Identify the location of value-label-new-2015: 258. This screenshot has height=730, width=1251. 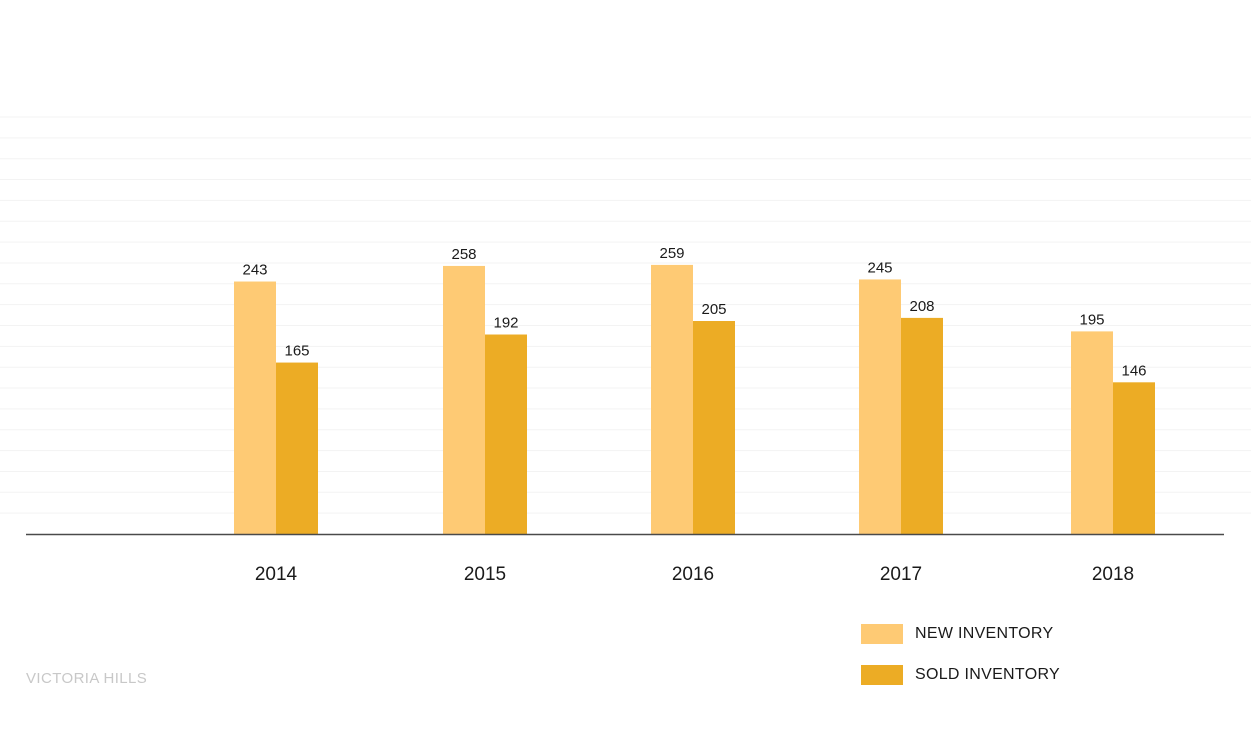
(463, 254).